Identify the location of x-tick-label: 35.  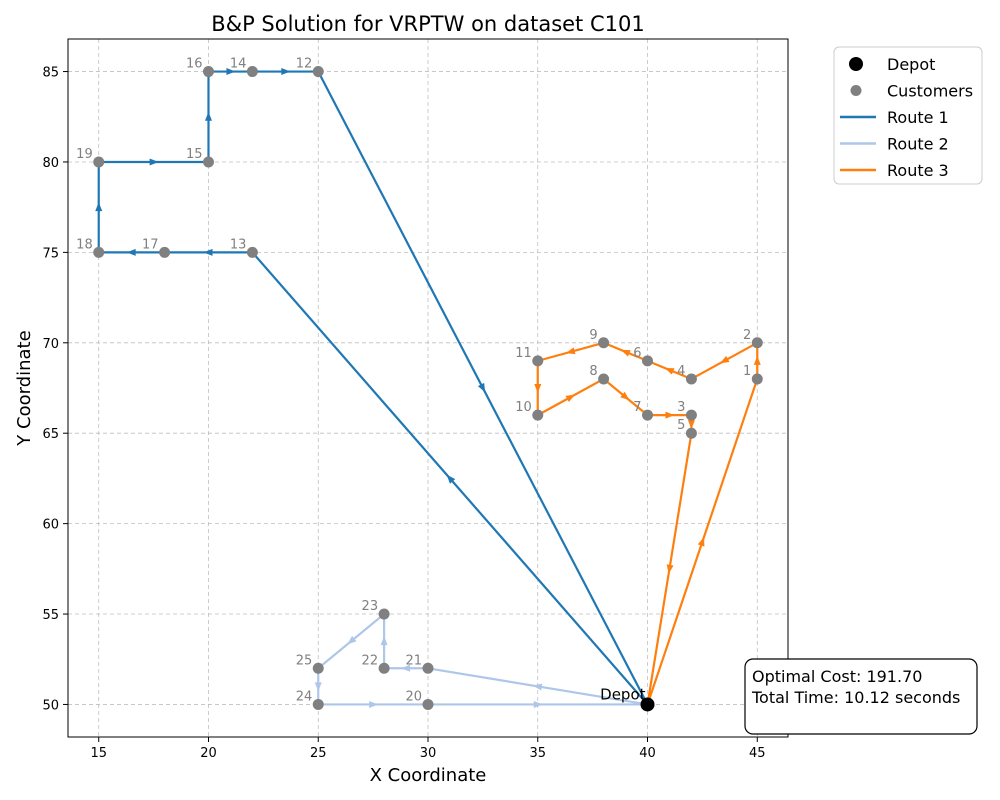
(537, 753).